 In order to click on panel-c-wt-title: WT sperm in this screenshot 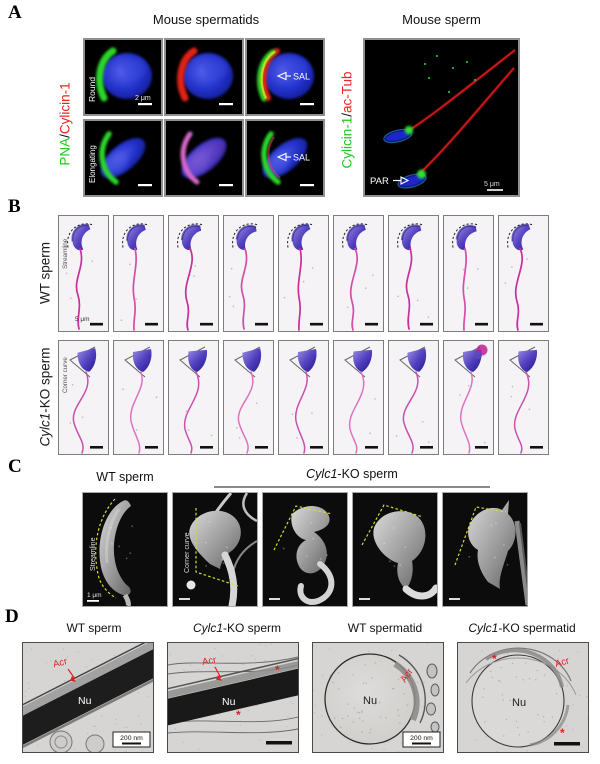, I will do `click(125, 477)`.